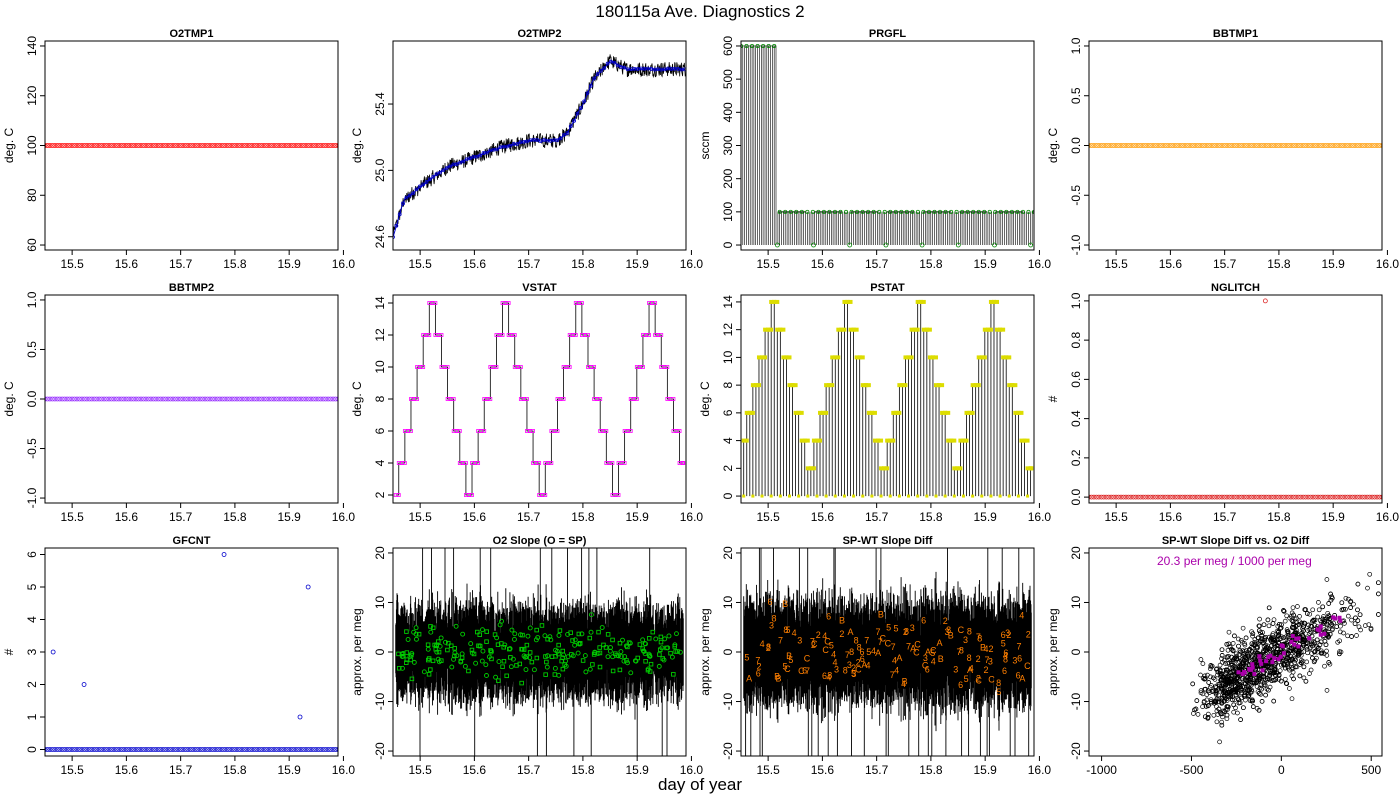 This screenshot has height=800, width=1400. What do you see at coordinates (728, 702) in the screenshot?
I see `y-tick-label: -10` at bounding box center [728, 702].